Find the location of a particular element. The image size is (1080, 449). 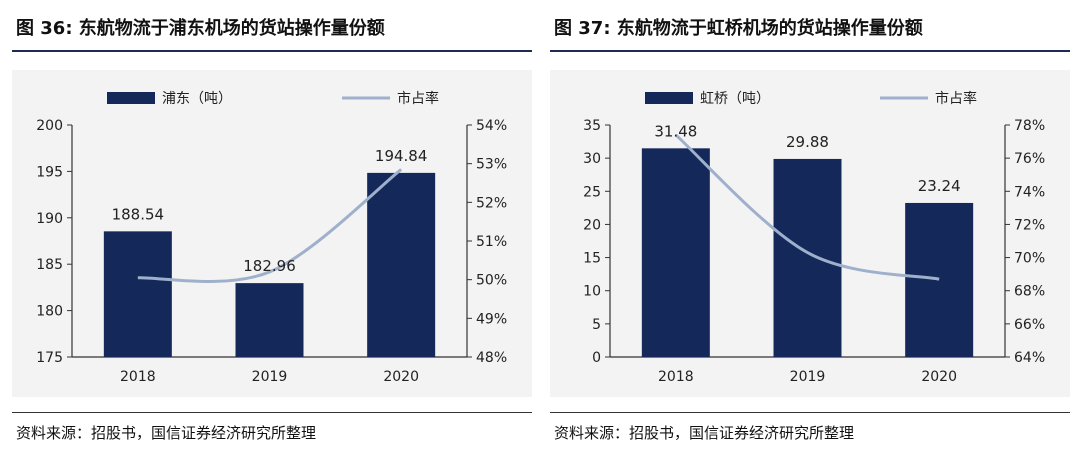

legend-label-bar: 虹桥（吨） is located at coordinates (735, 99).